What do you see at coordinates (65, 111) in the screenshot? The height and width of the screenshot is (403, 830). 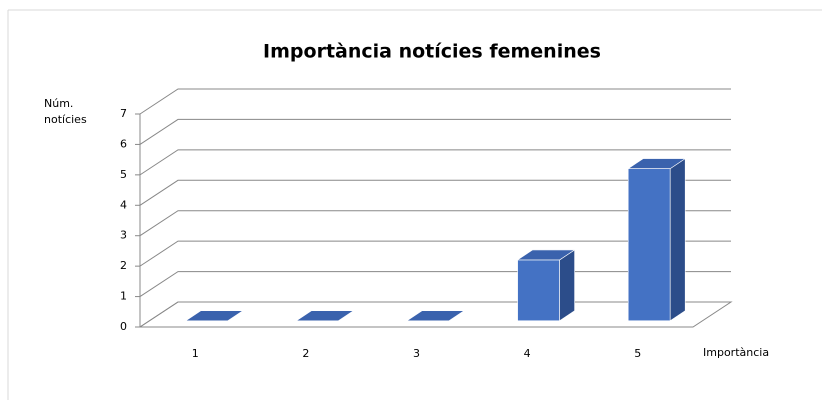 I see `y-axis-label: Núm. notícies` at bounding box center [65, 111].